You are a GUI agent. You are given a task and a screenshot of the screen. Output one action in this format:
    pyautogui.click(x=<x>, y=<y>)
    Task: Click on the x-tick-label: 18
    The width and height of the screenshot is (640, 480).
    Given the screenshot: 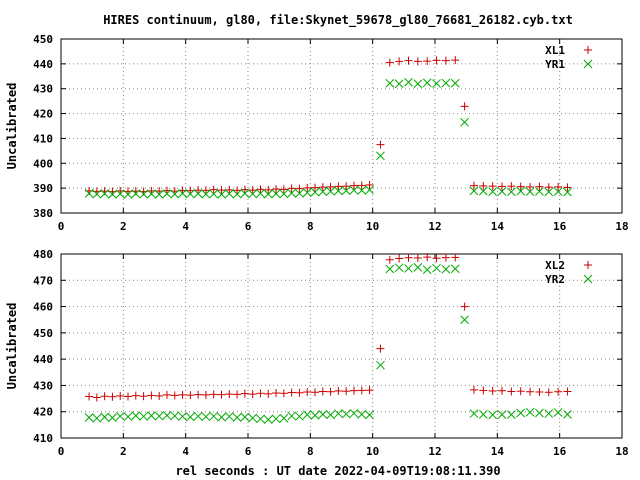 What is the action you would take?
    pyautogui.click(x=621, y=451)
    